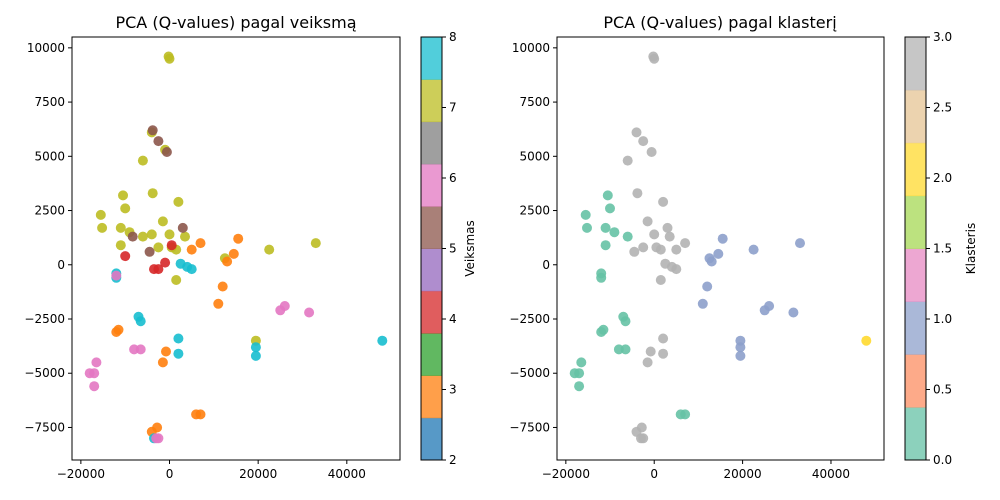  Describe the element at coordinates (534, 156) in the screenshot. I see `y-tick-label-1-5: 5000` at that location.